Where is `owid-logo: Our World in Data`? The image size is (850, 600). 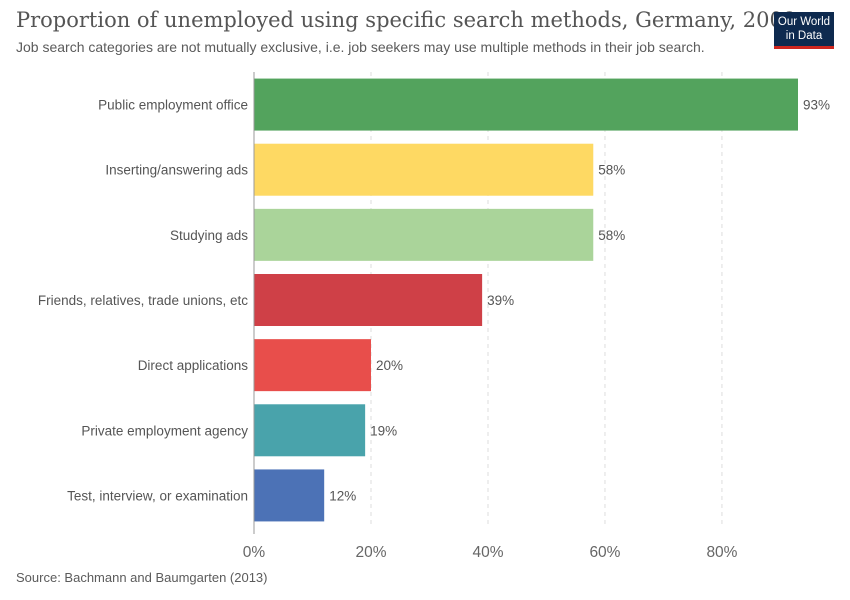
owid-logo: Our World in Data is located at coordinates (804, 30).